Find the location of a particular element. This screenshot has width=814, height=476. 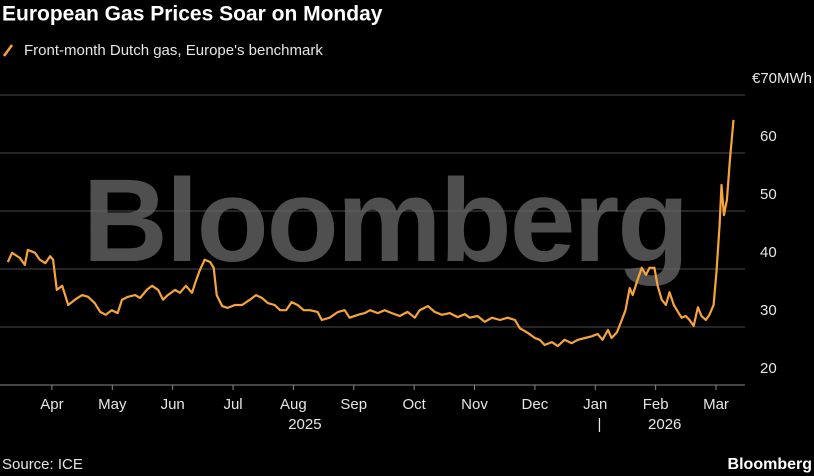

x-tick-label: Mar is located at coordinates (716, 404).